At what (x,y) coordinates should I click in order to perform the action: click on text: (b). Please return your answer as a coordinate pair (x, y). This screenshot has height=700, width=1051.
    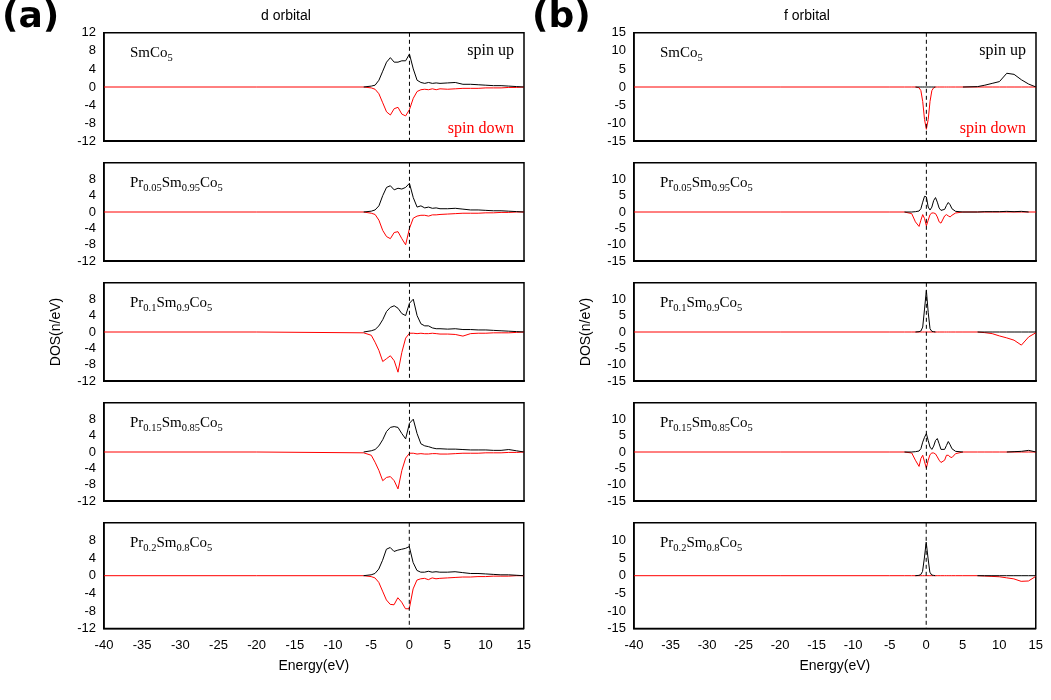
    Looking at the image, I should click on (561, 17).